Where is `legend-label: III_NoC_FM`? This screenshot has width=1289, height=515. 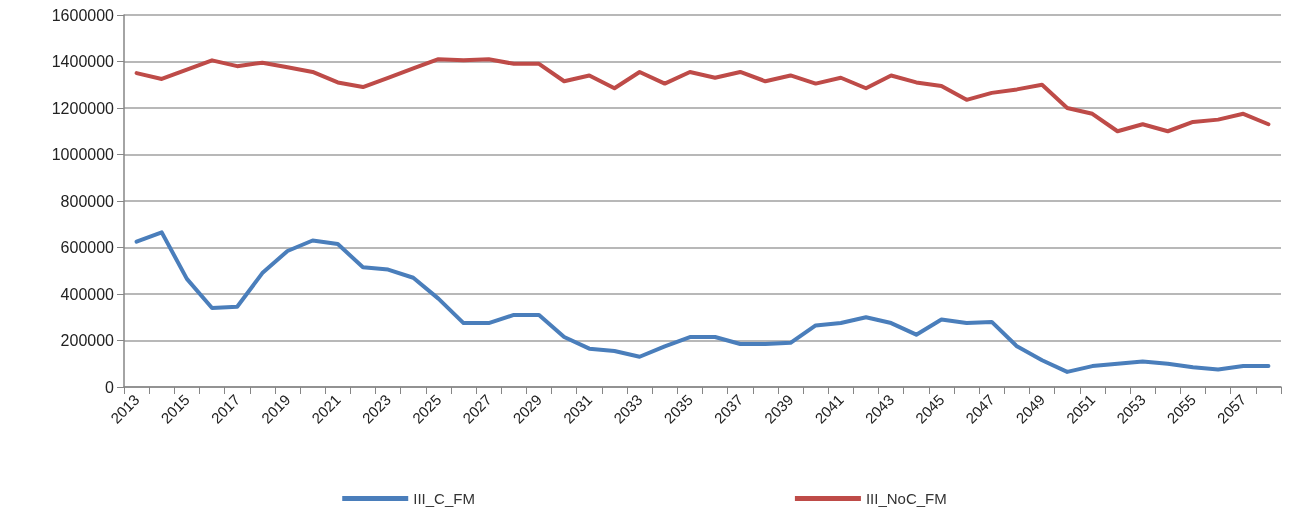 legend-label: III_NoC_FM is located at coordinates (906, 498).